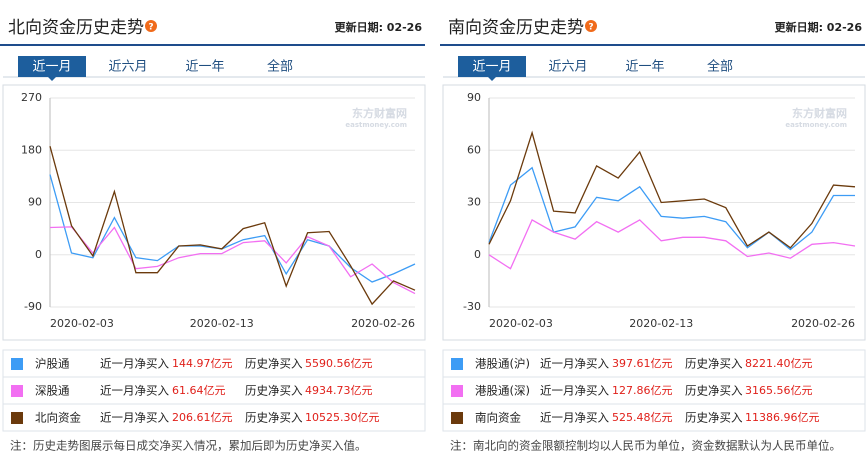  What do you see at coordinates (31, 97) in the screenshot?
I see `y-tick-label: 270` at bounding box center [31, 97].